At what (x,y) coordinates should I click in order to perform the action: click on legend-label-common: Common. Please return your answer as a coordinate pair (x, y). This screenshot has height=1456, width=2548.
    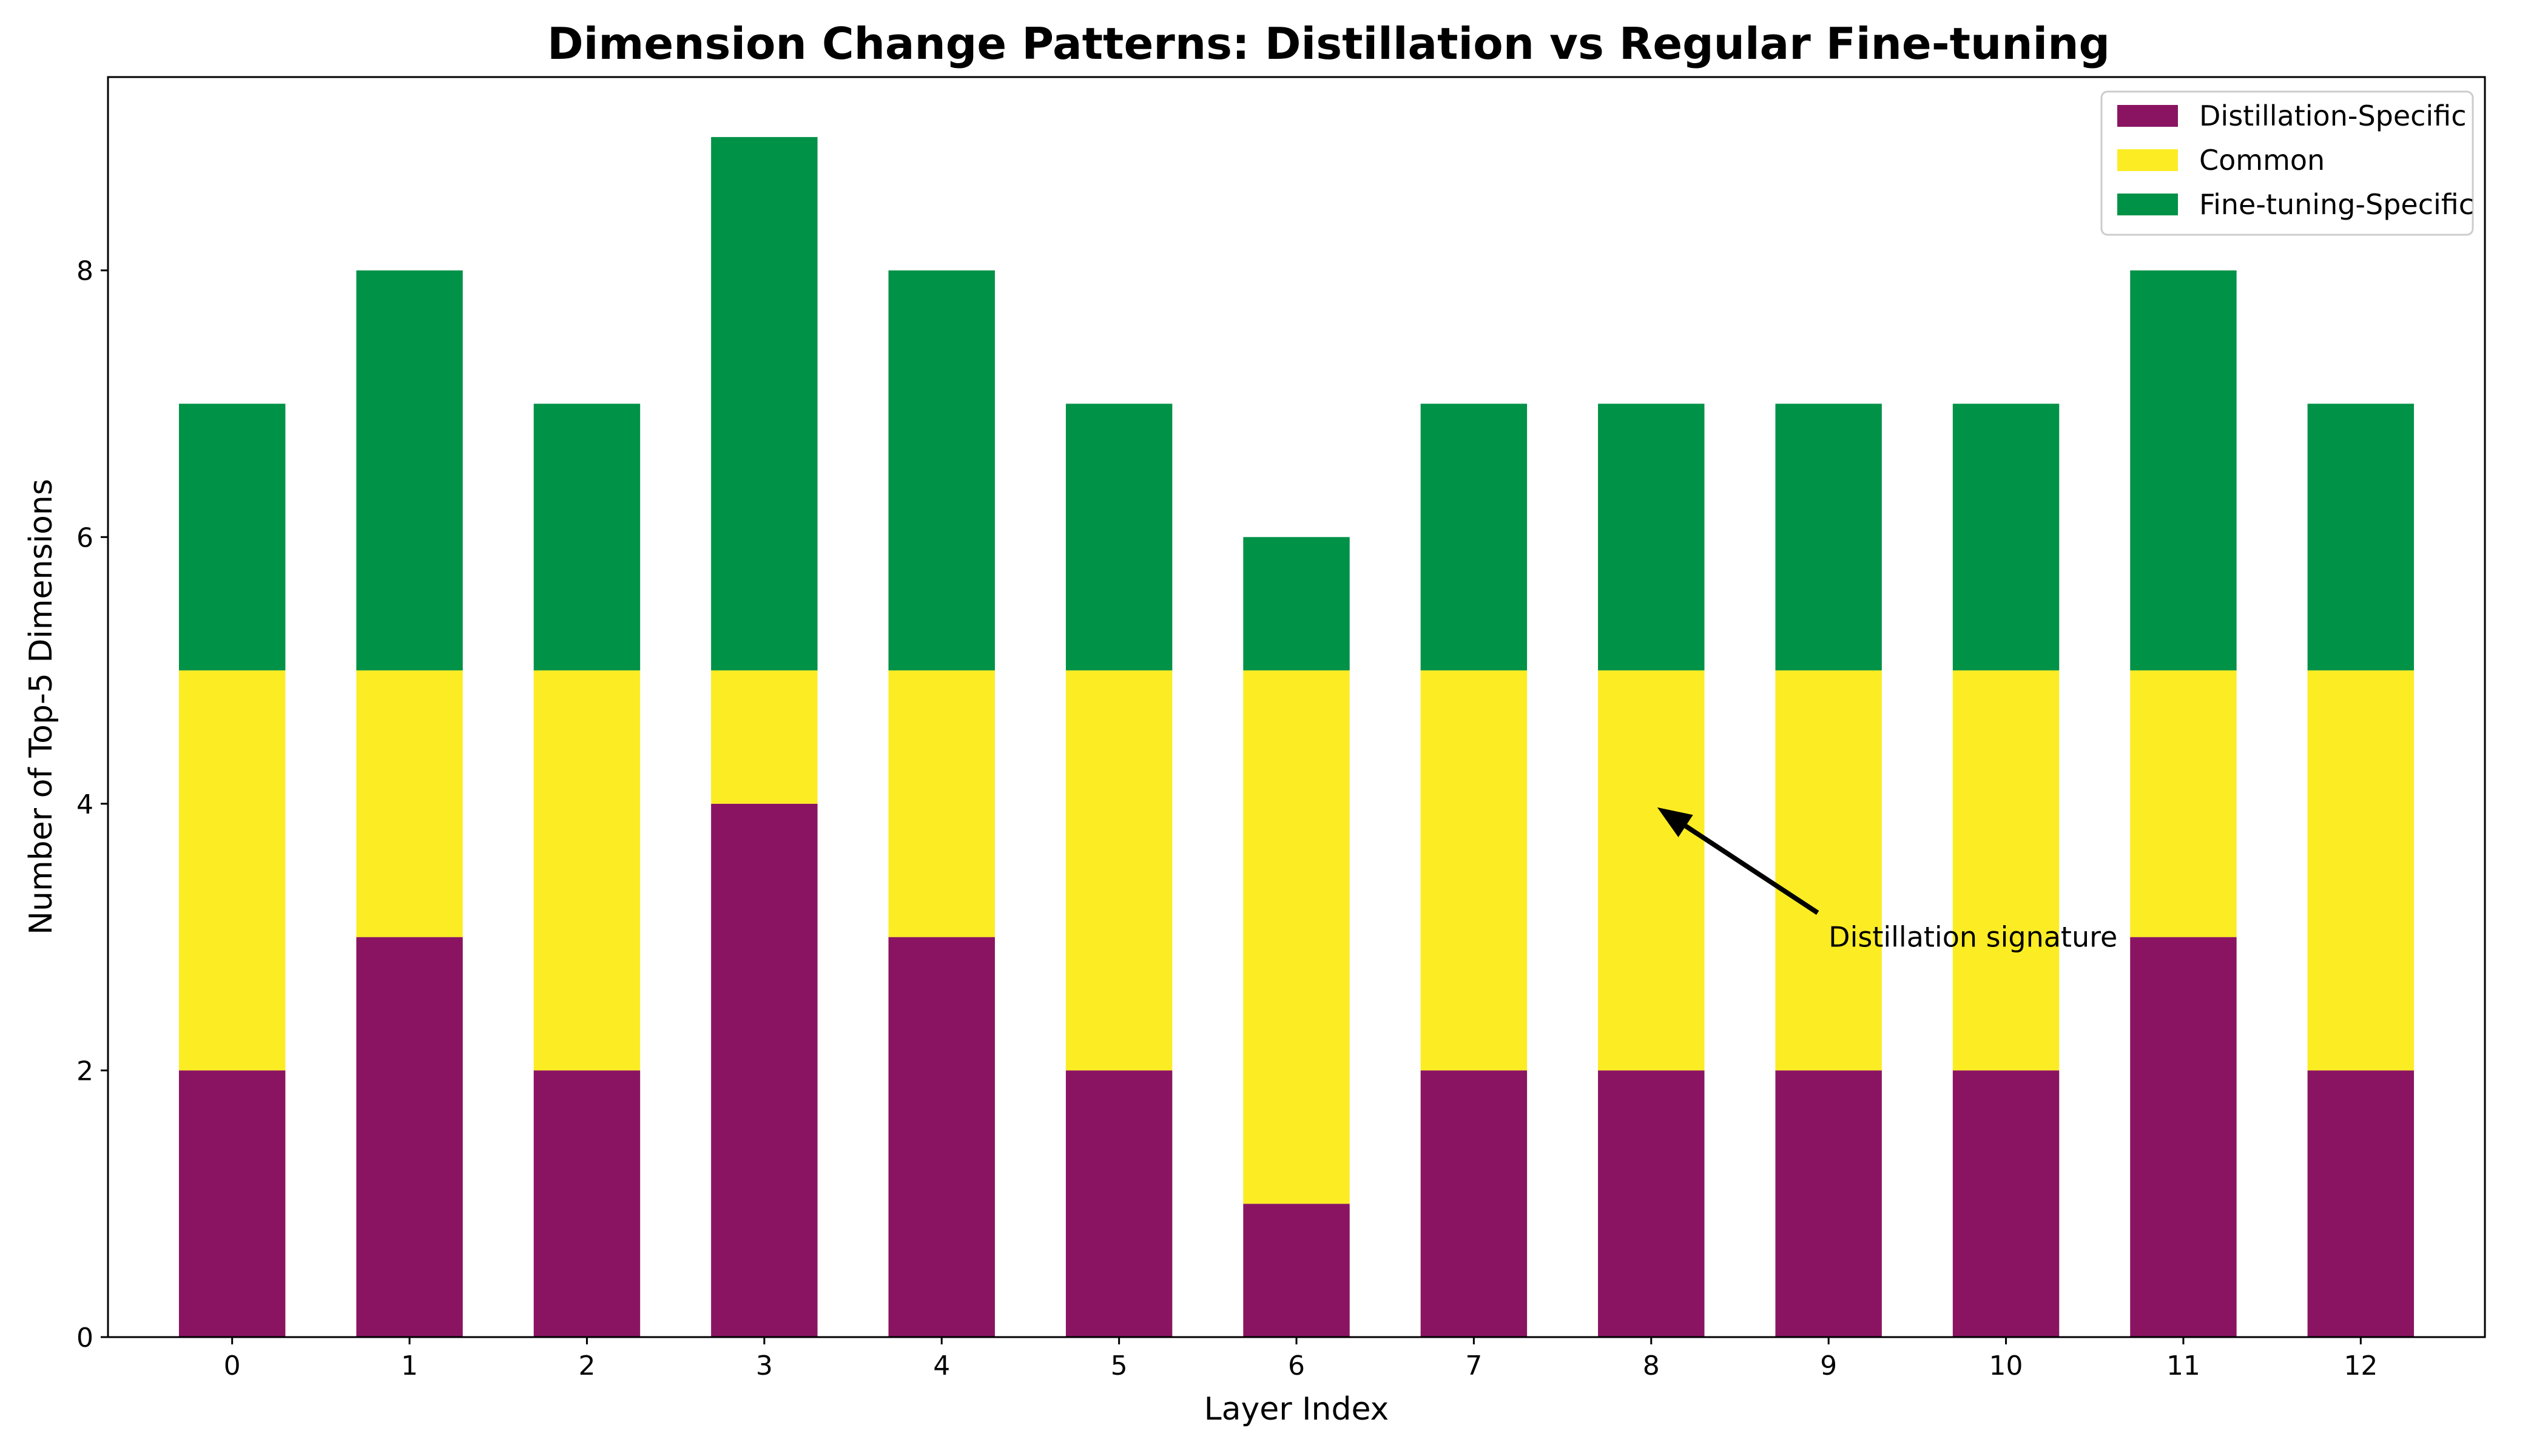
    Looking at the image, I should click on (2262, 160).